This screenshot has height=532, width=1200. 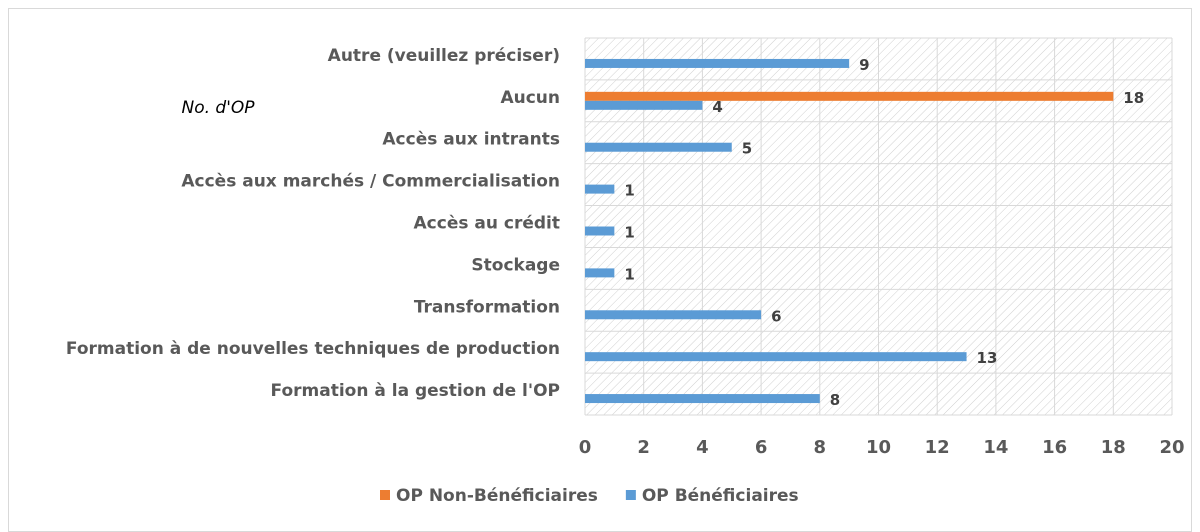 What do you see at coordinates (702, 447) in the screenshot?
I see `x-tick-label: 4` at bounding box center [702, 447].